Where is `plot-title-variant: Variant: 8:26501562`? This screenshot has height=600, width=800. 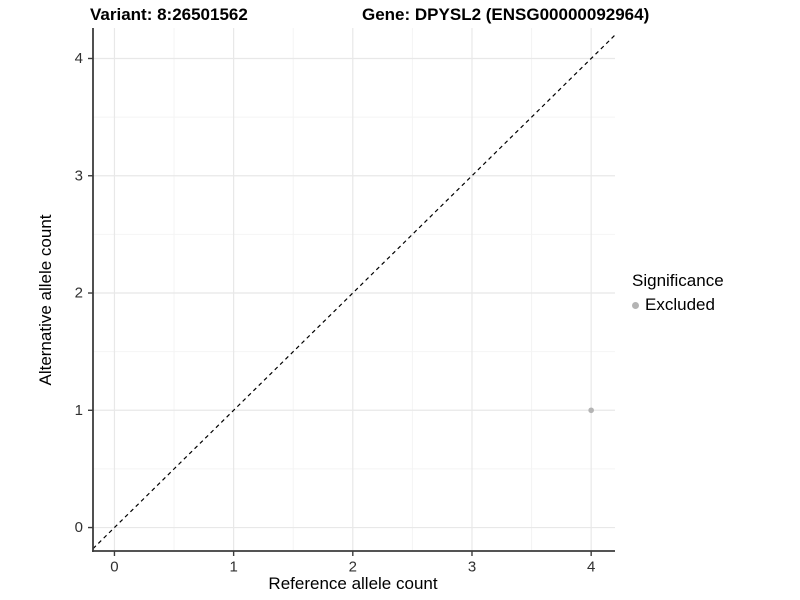 plot-title-variant: Variant: 8:26501562 is located at coordinates (169, 14).